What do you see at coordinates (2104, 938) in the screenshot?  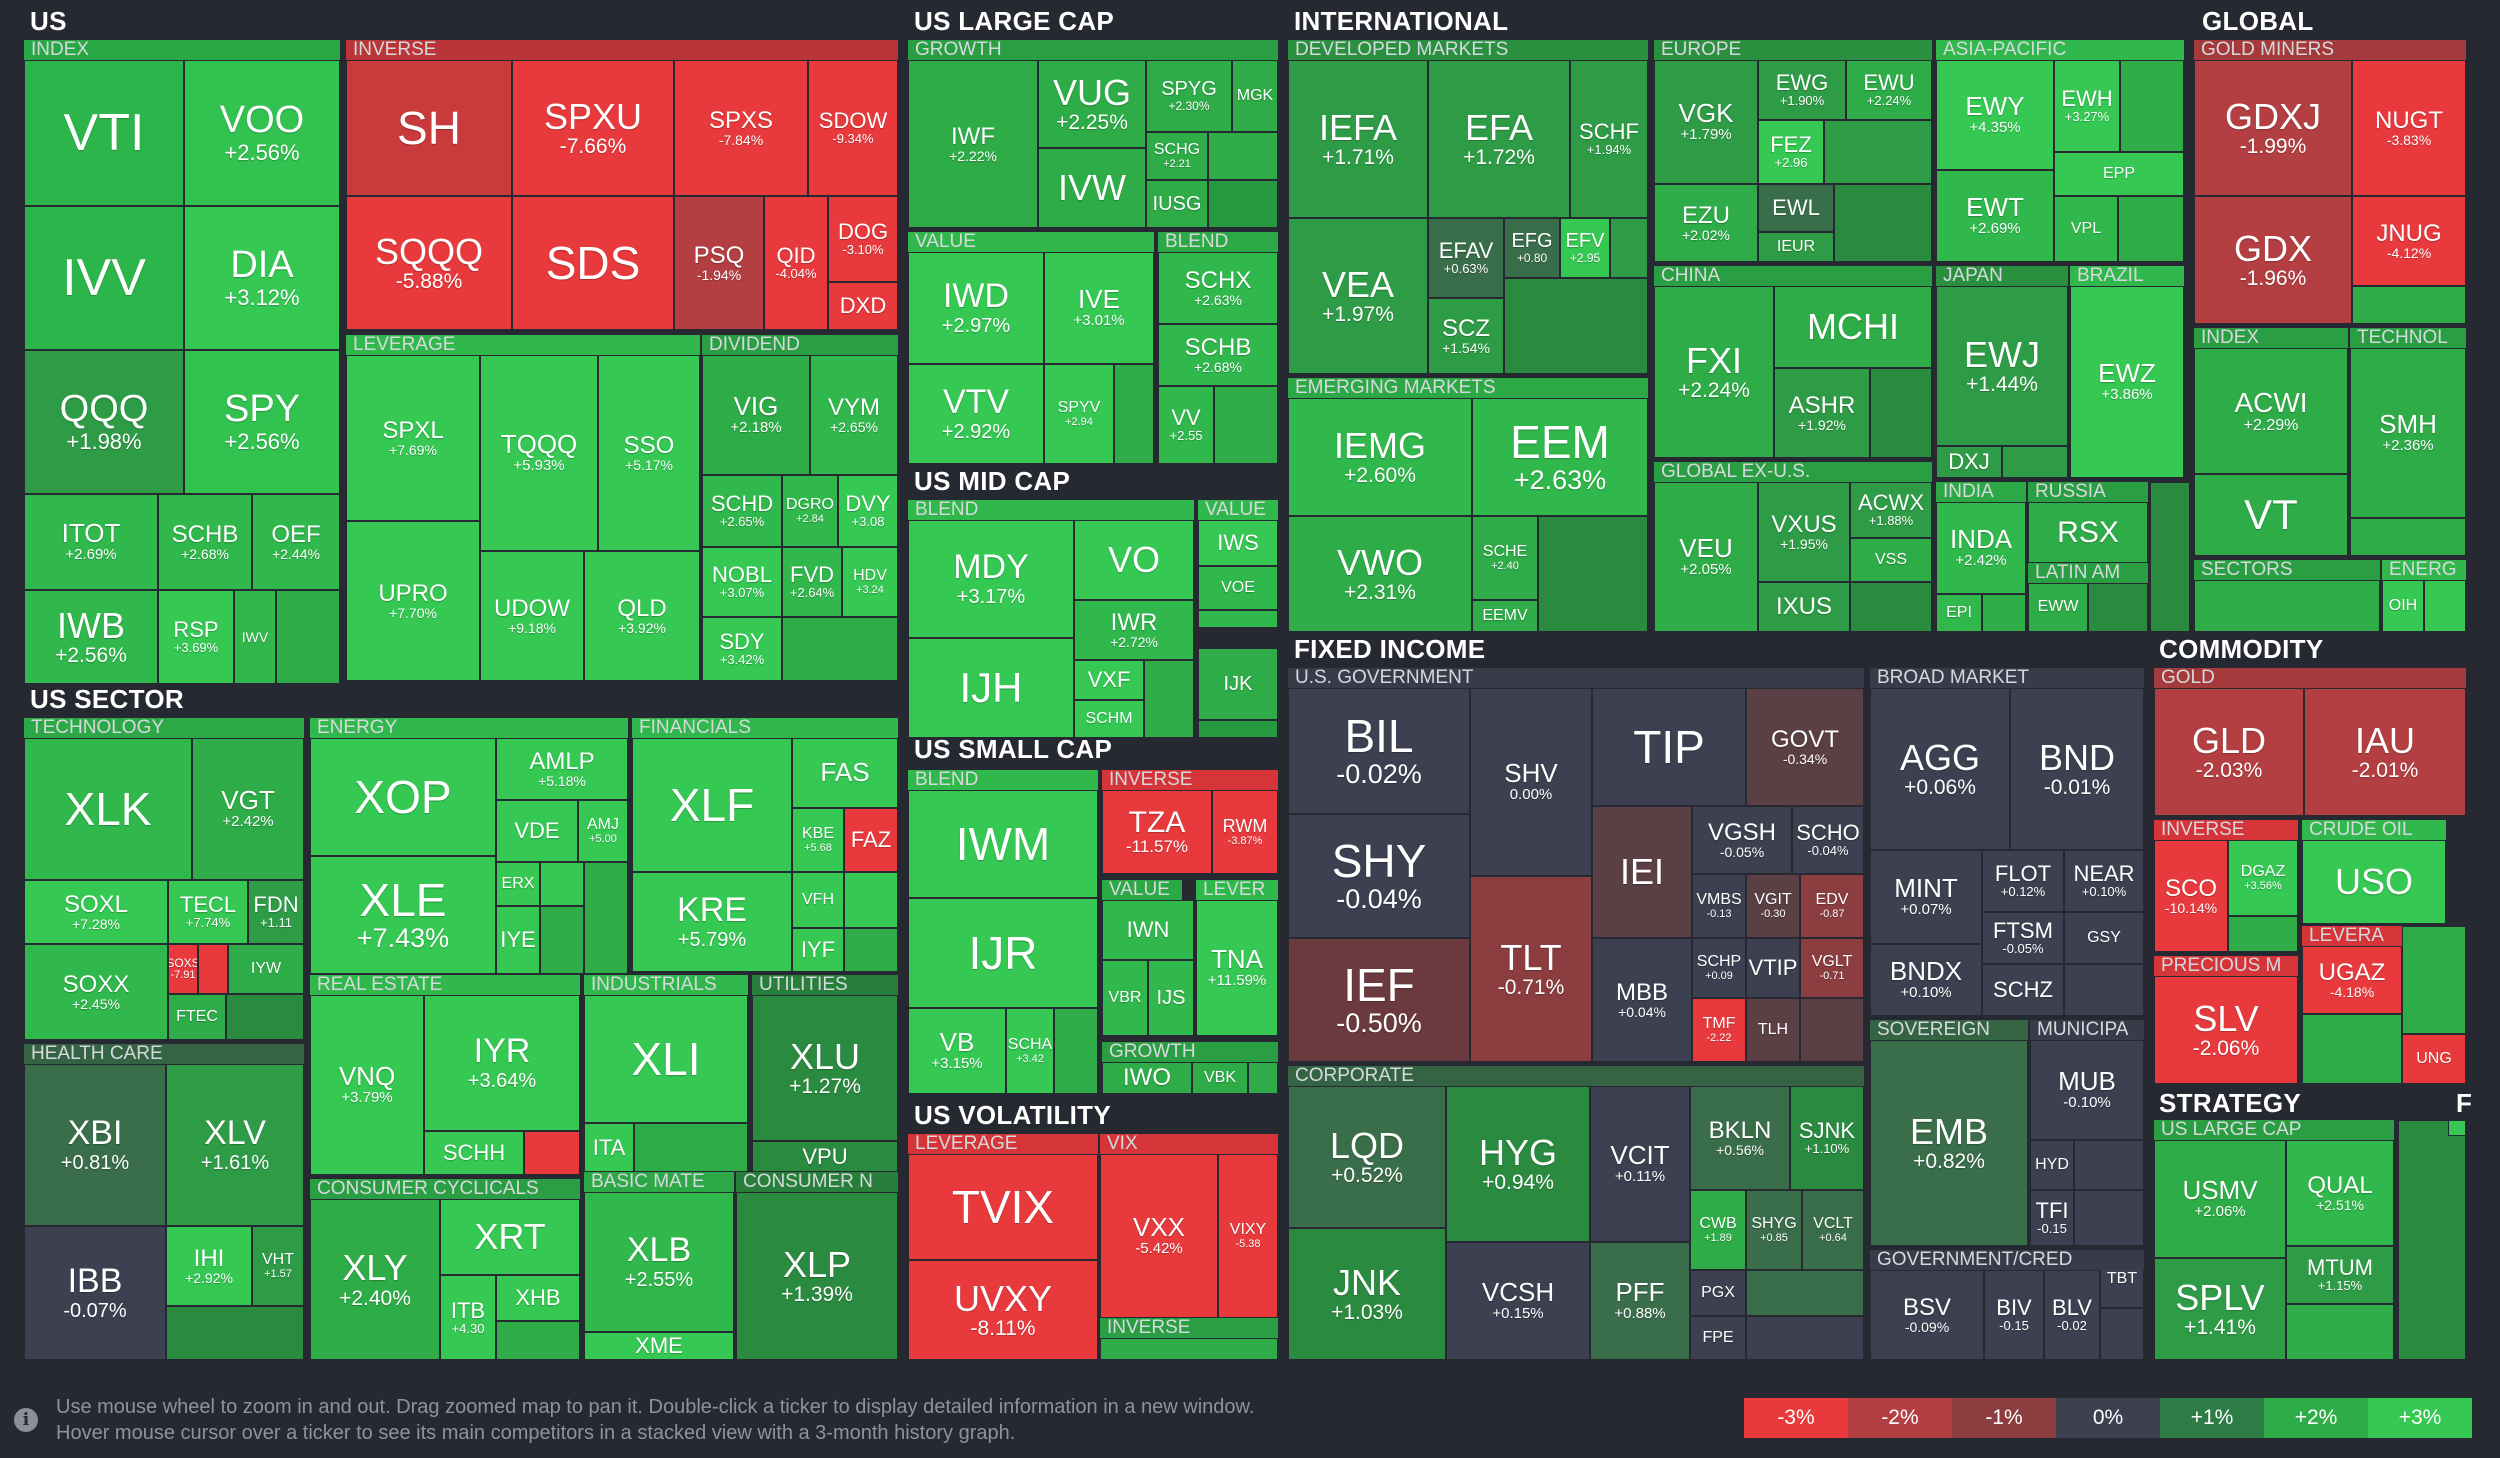 I see `ticker-gsy: GSY` at bounding box center [2104, 938].